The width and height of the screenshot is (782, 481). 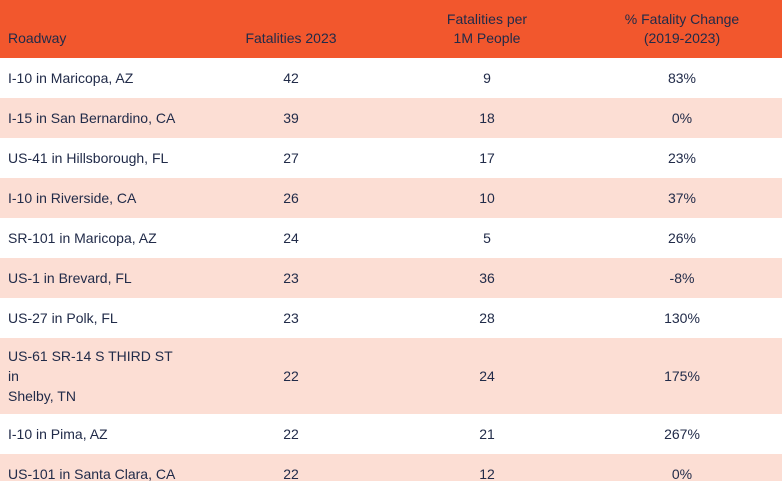 I want to click on value-cell: 175%, so click(x=682, y=376).